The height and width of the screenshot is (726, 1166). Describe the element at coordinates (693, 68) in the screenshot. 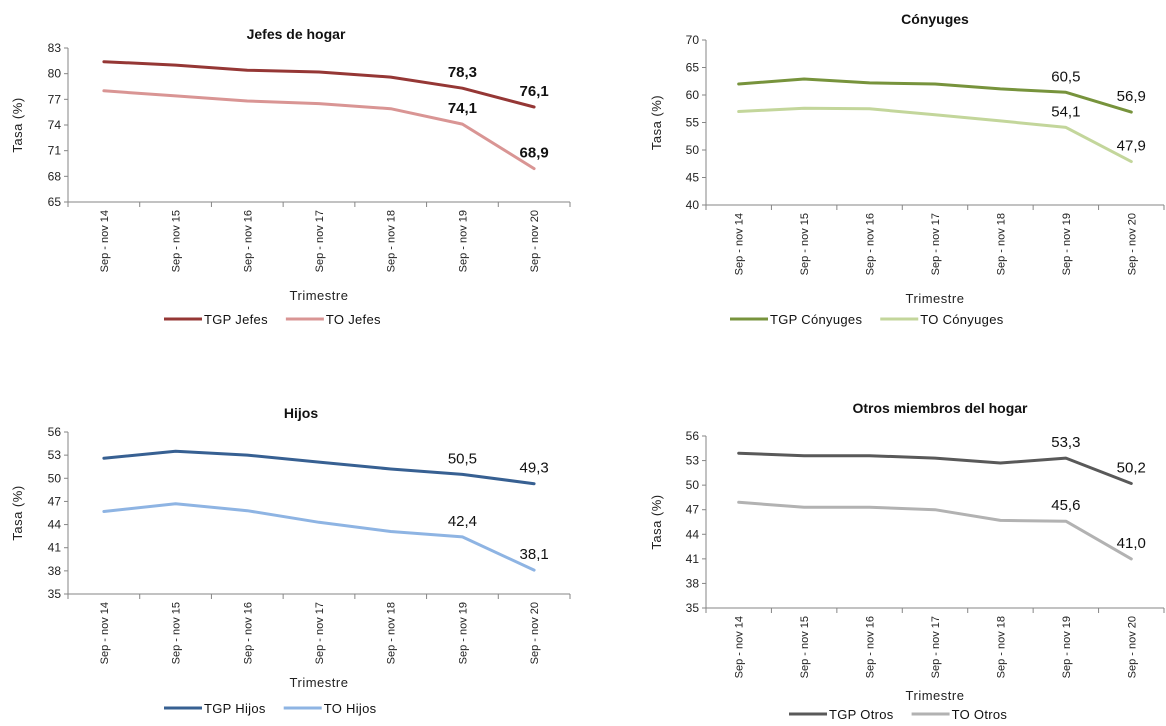

I see `y-tick-label: 65` at that location.